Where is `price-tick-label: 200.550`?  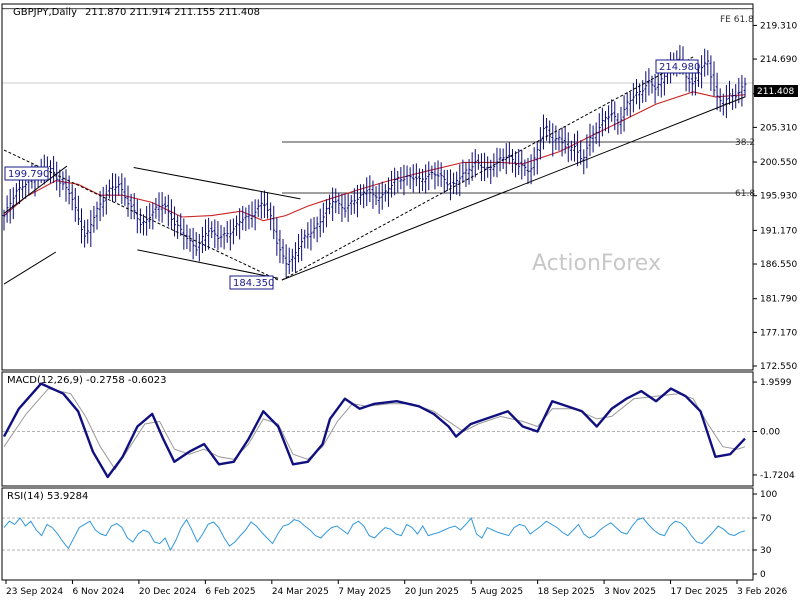
price-tick-label: 200.550 is located at coordinates (778, 163).